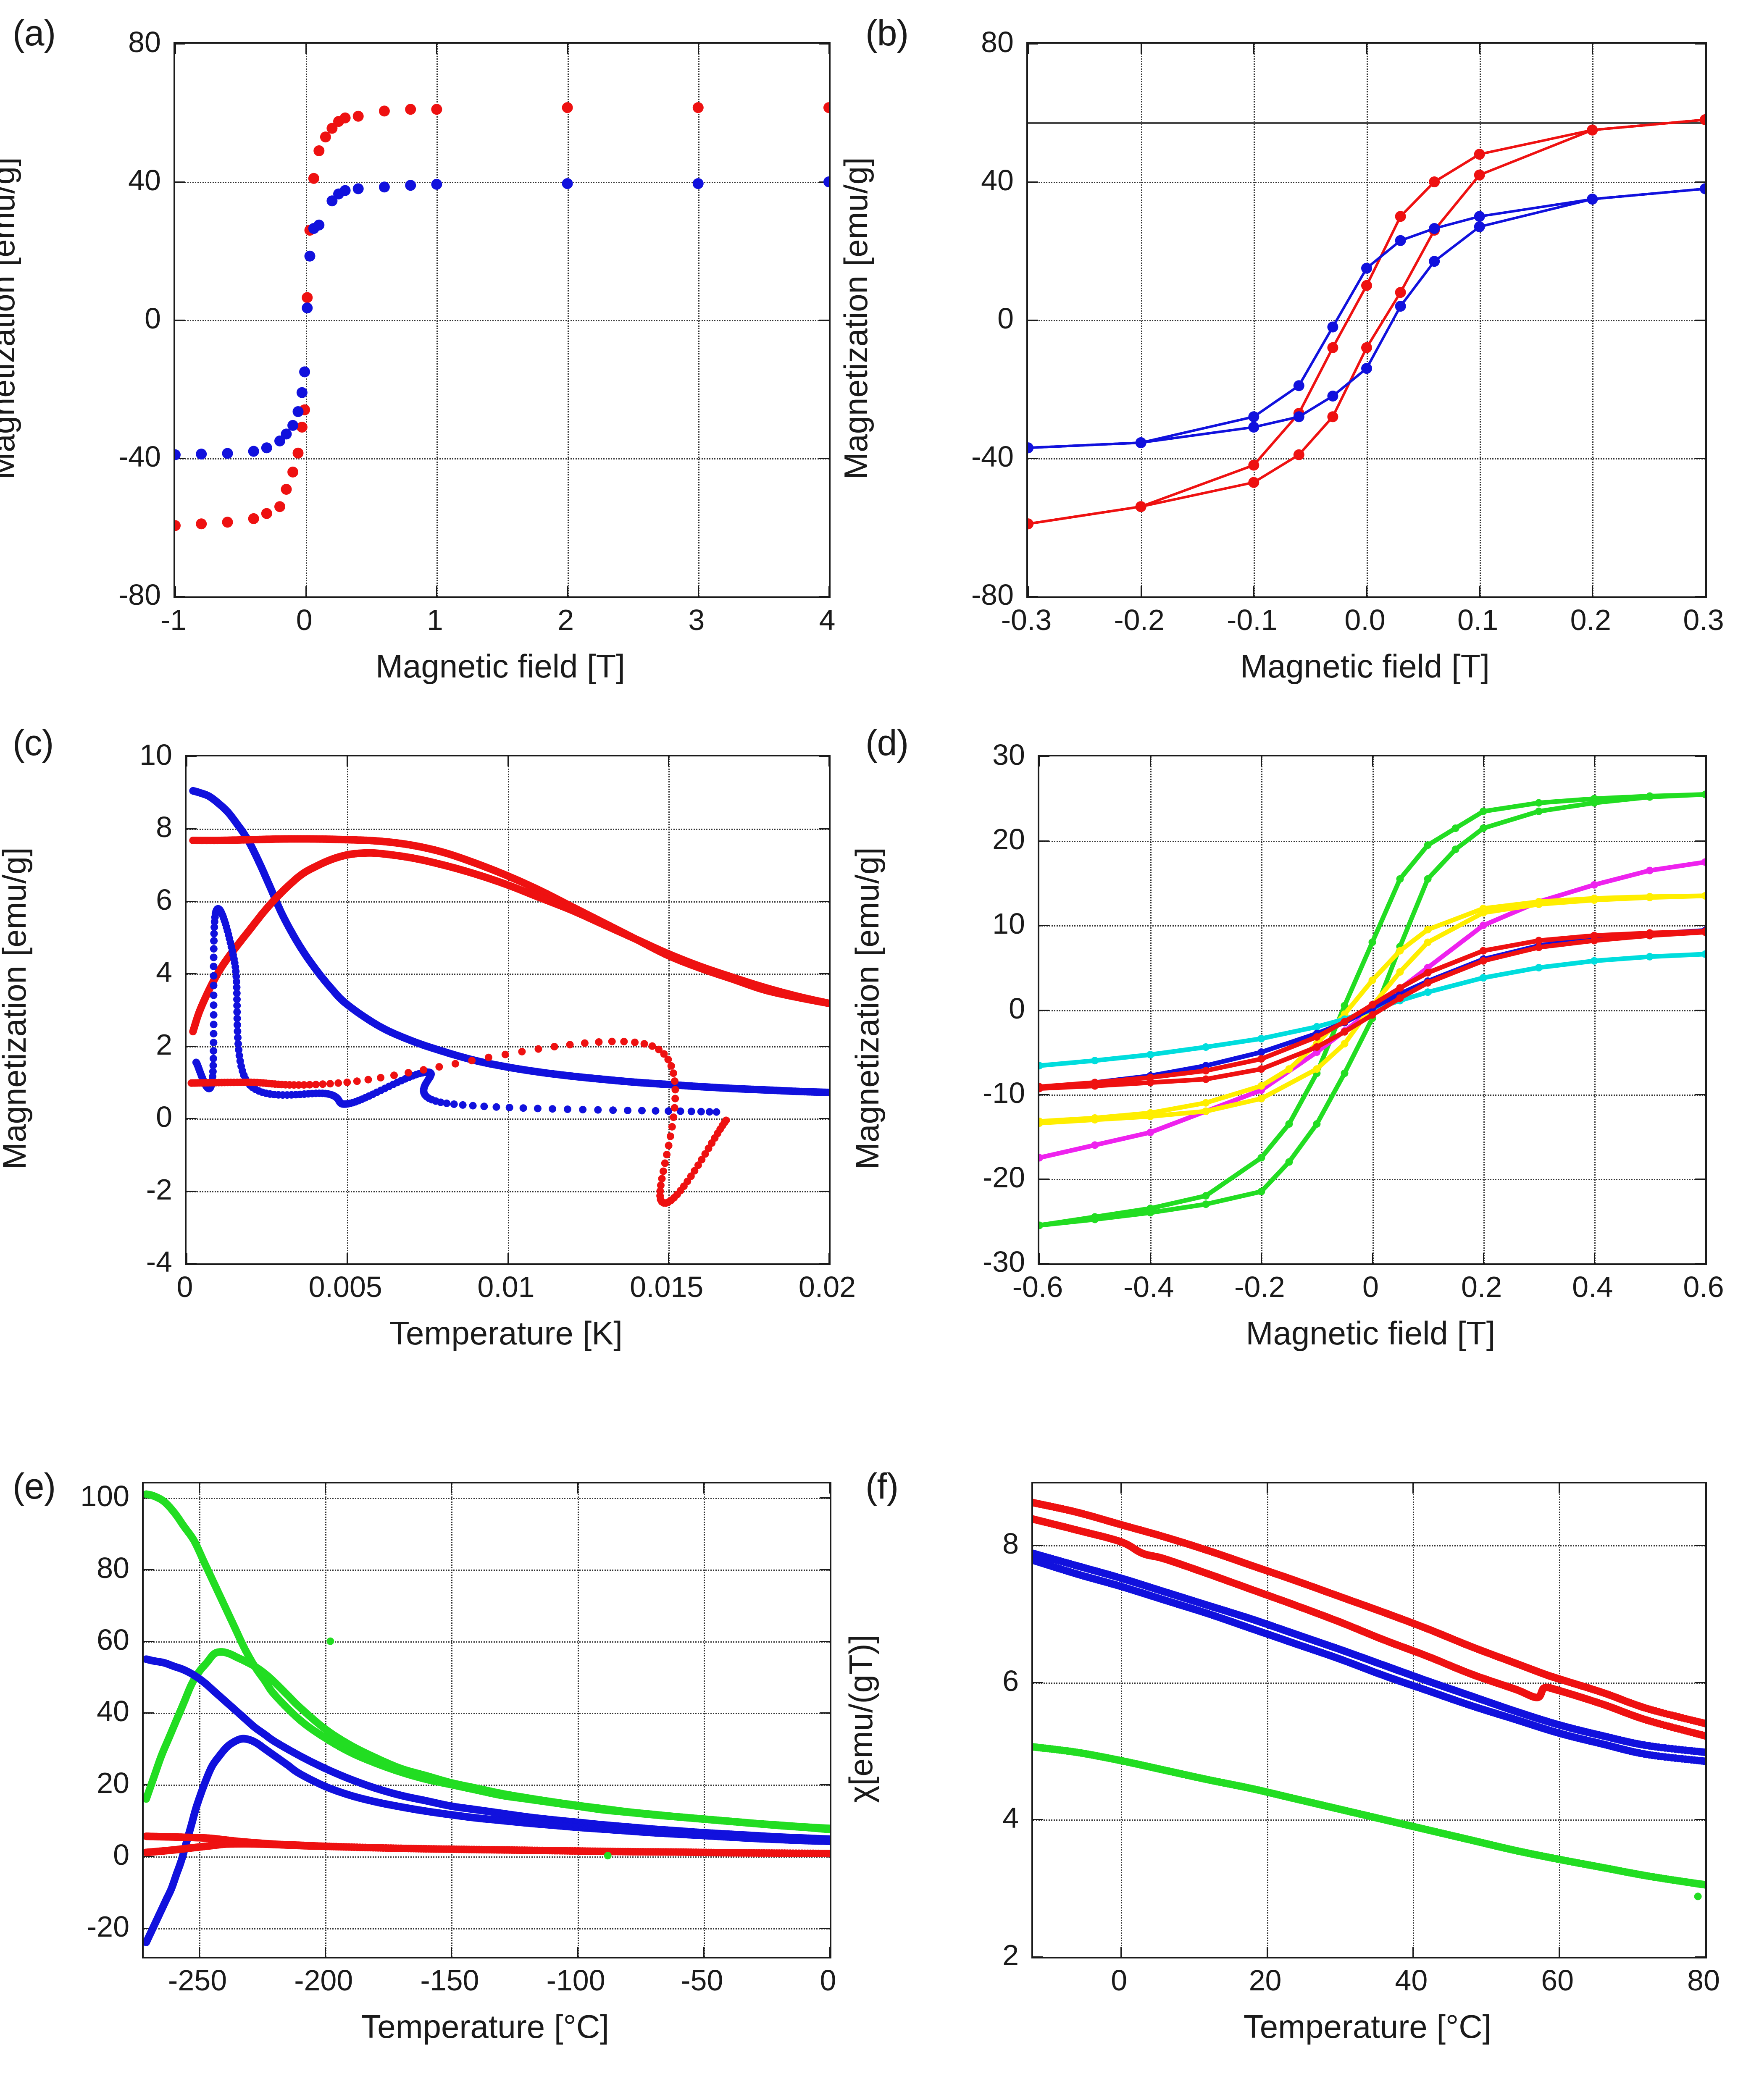 Image resolution: width=1738 pixels, height=2100 pixels. What do you see at coordinates (1372, 1010) in the screenshot?
I see `panel-d-axes` at bounding box center [1372, 1010].